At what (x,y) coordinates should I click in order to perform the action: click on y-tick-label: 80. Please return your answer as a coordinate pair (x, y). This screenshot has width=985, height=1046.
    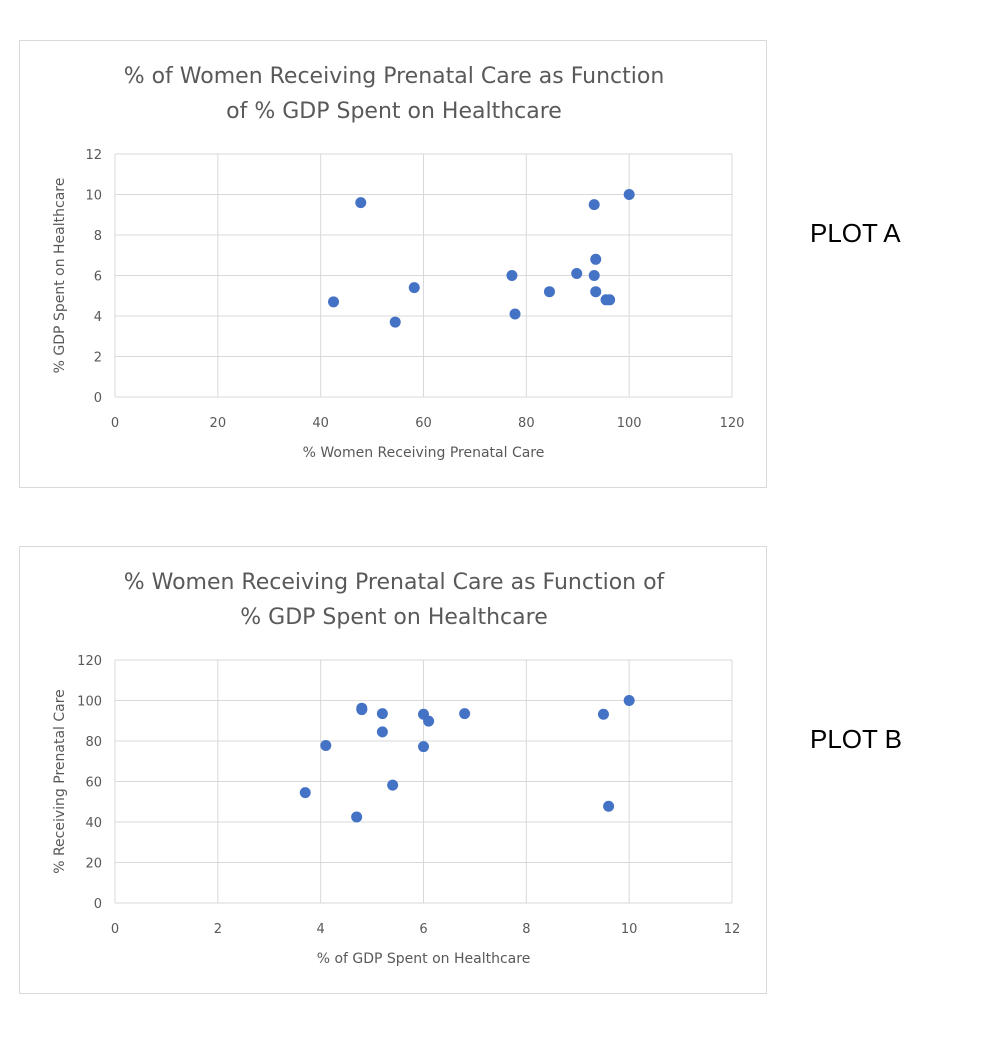
    Looking at the image, I should click on (93, 742).